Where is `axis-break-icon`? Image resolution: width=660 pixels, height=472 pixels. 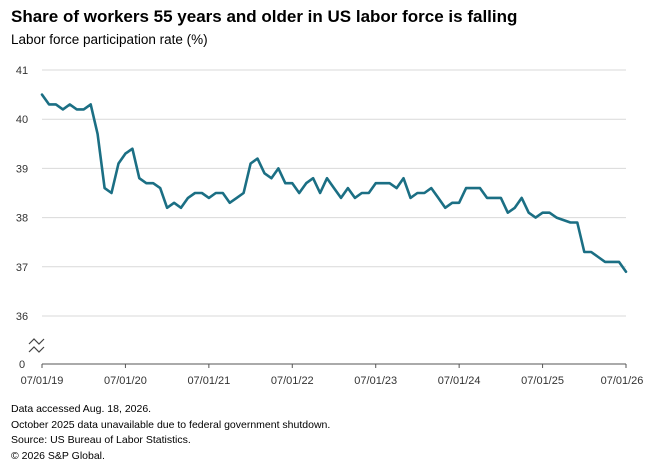 axis-break-icon is located at coordinates (36, 345).